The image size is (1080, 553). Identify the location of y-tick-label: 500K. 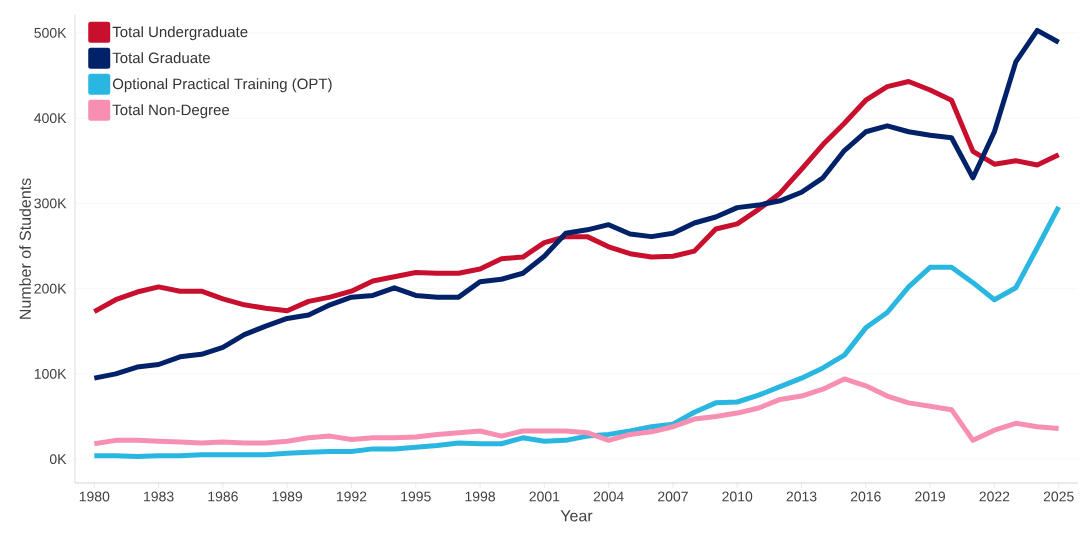
(50, 32).